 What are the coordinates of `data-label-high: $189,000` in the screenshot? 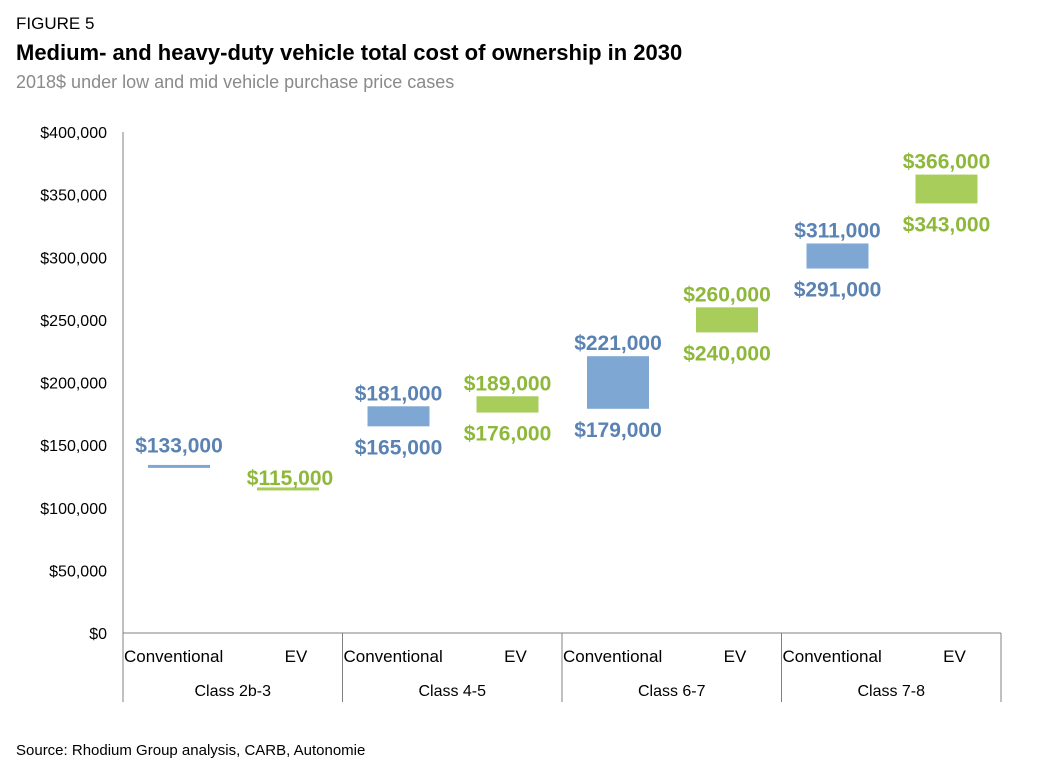 It's located at (508, 383).